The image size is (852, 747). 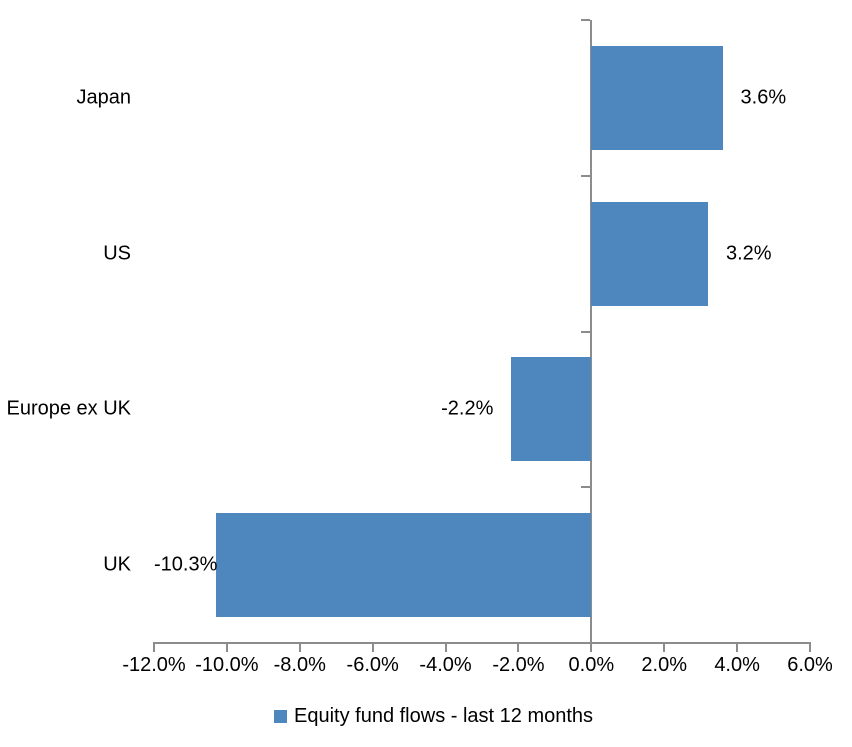 What do you see at coordinates (591, 336) in the screenshot?
I see `zero-axis-line` at bounding box center [591, 336].